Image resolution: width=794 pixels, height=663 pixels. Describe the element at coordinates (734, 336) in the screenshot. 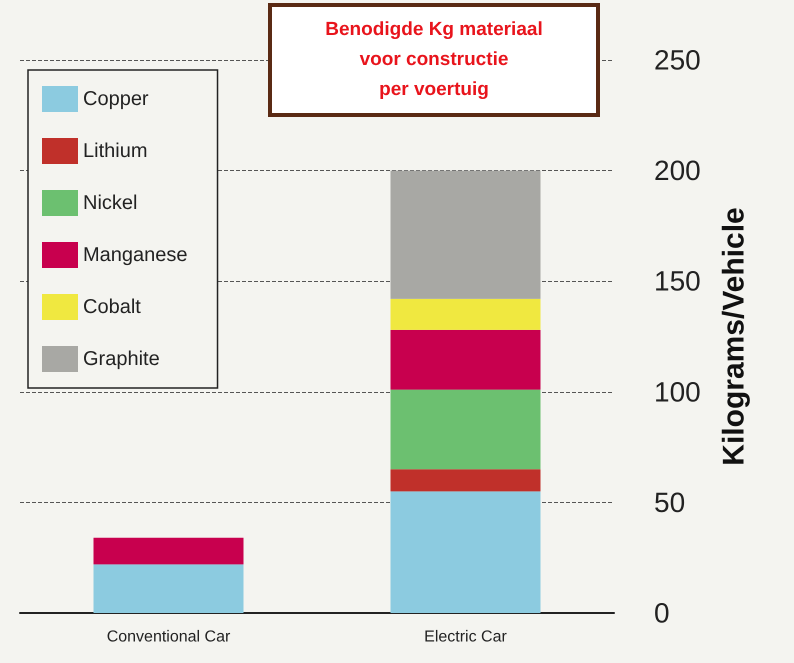

I see `y-axis-title: Kilograms/Vehicle` at that location.